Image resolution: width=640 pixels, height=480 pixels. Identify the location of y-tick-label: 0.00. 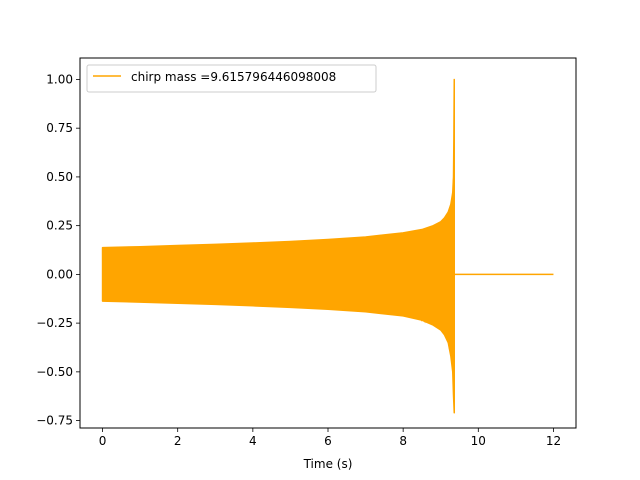
(59, 274).